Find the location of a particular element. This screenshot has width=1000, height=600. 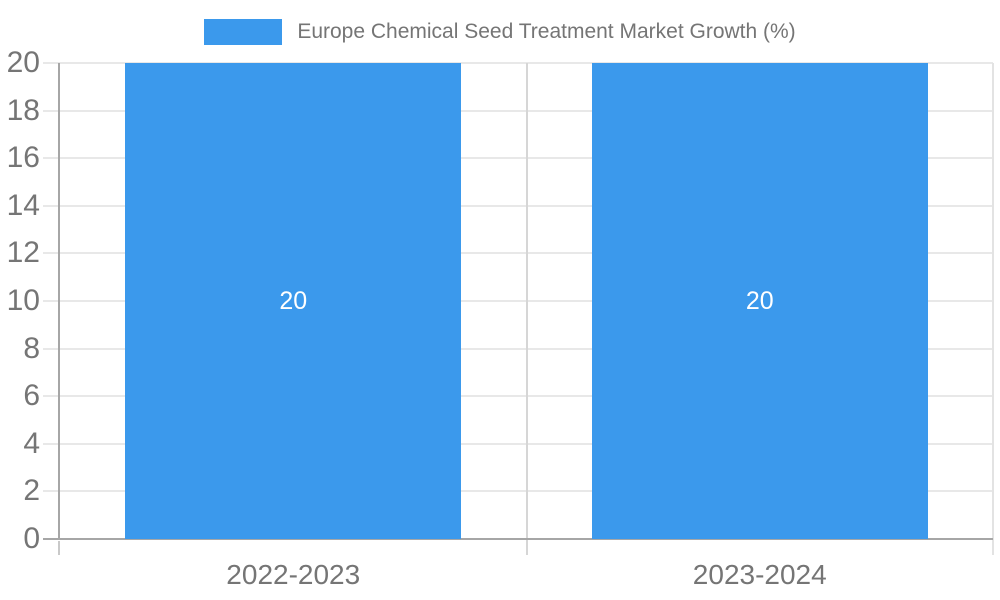

y-axis-line is located at coordinates (59, 301).